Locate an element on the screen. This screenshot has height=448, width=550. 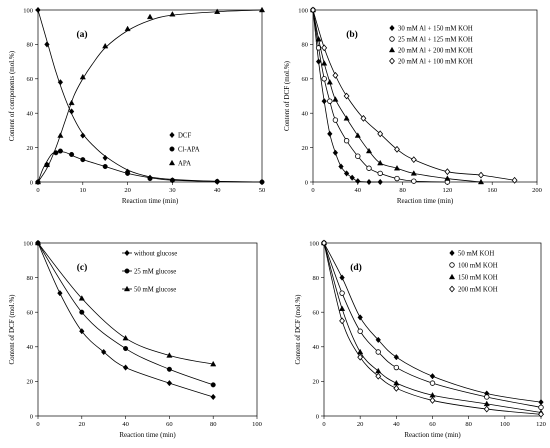
legend-entry: without glucose is located at coordinates (149, 253).